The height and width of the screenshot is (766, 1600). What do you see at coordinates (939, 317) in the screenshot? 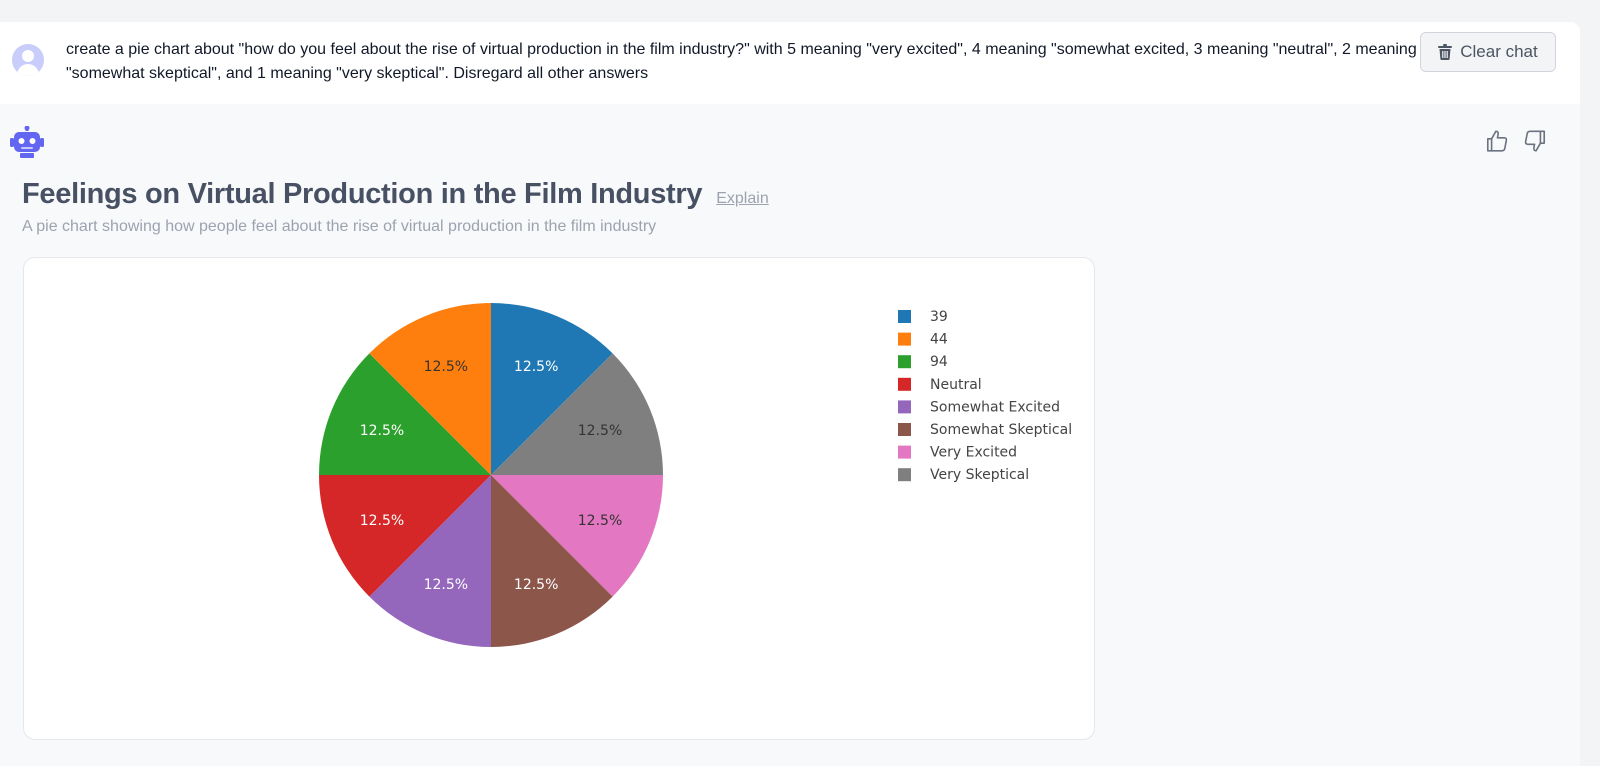
I see `legend-label-39: 39` at bounding box center [939, 317].